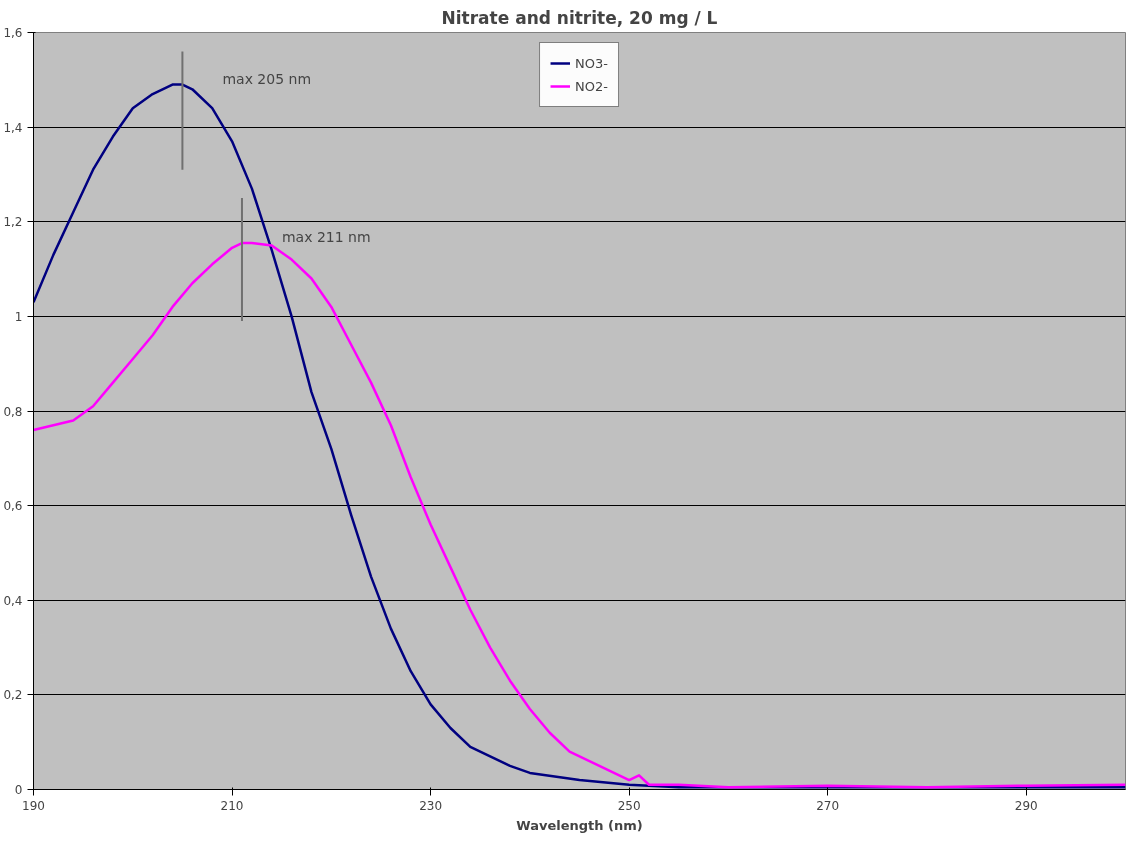 Image resolution: width=1143 pixels, height=842 pixels. Describe the element at coordinates (18, 316) in the screenshot. I see `y-tick-label: 1` at that location.